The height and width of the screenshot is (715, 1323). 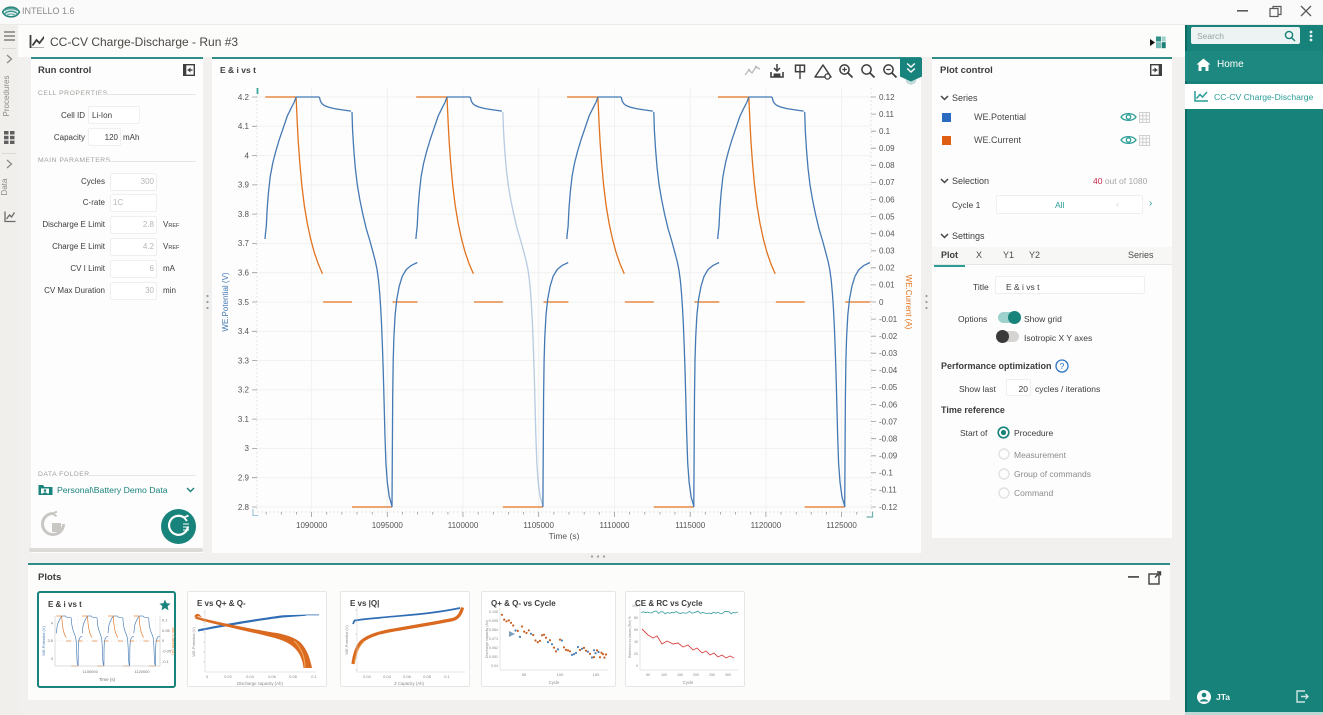 What do you see at coordinates (887, 182) in the screenshot?
I see `svg-text: 0.07` at bounding box center [887, 182].